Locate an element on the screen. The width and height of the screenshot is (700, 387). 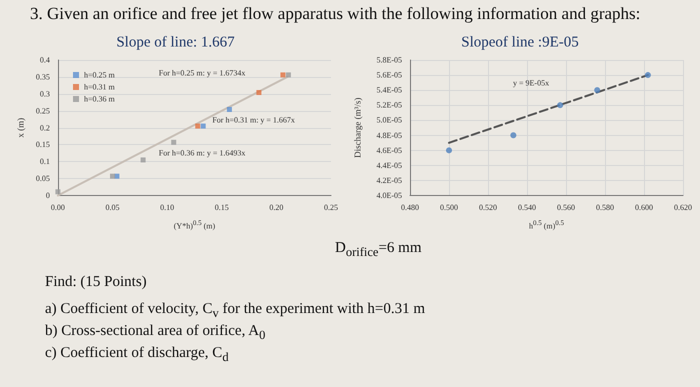
y-tick-label: 4.0E-05 is located at coordinates (389, 195).